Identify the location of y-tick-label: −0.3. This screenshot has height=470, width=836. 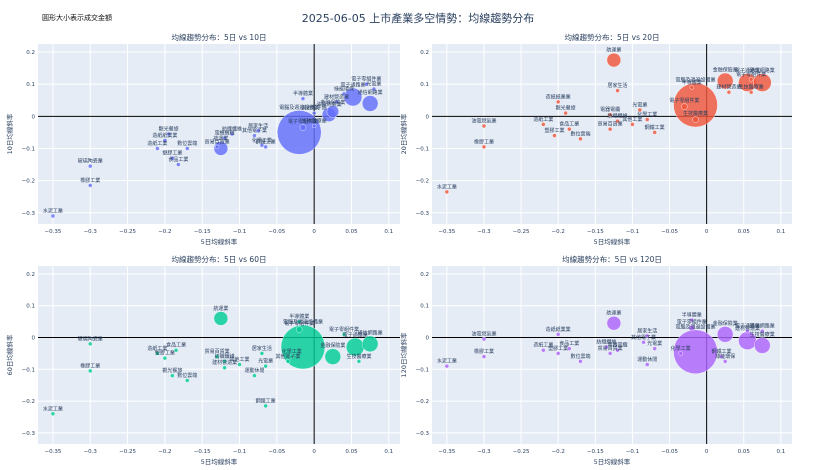
(29, 434).